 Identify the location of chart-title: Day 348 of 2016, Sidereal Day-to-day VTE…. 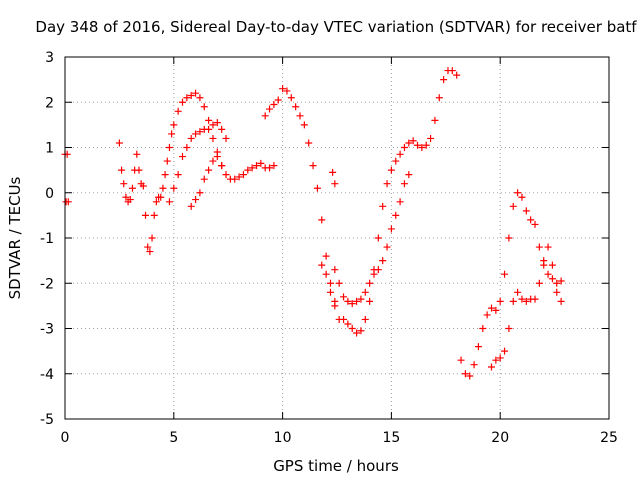
(336, 27).